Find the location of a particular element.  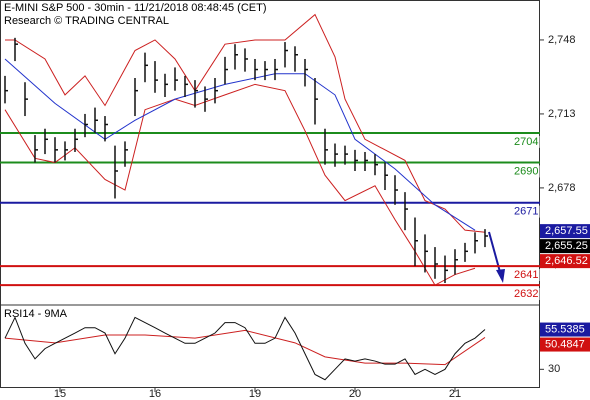

rsi-ma-value-label: 50.4847 is located at coordinates (565, 344).